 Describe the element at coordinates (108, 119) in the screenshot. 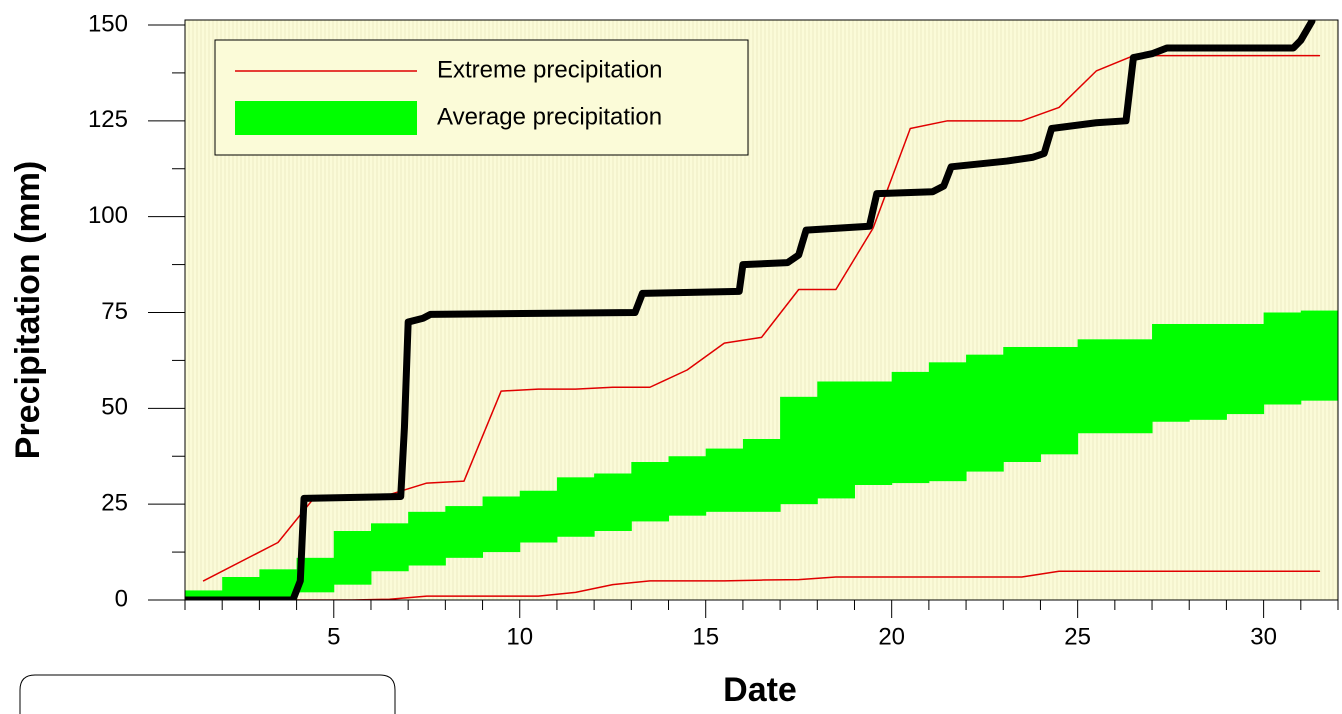

I see `y-tick-label: 125` at that location.